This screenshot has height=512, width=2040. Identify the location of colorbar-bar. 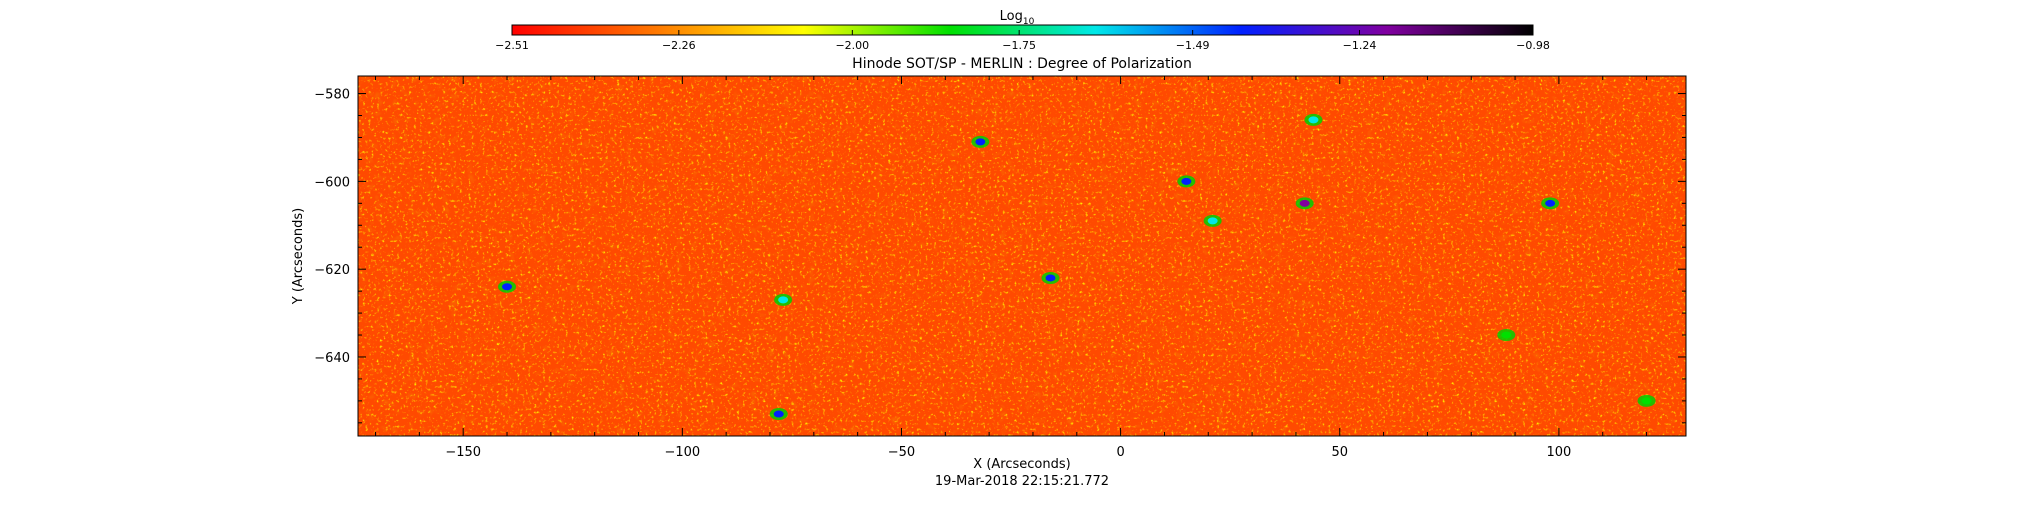
(1022, 30).